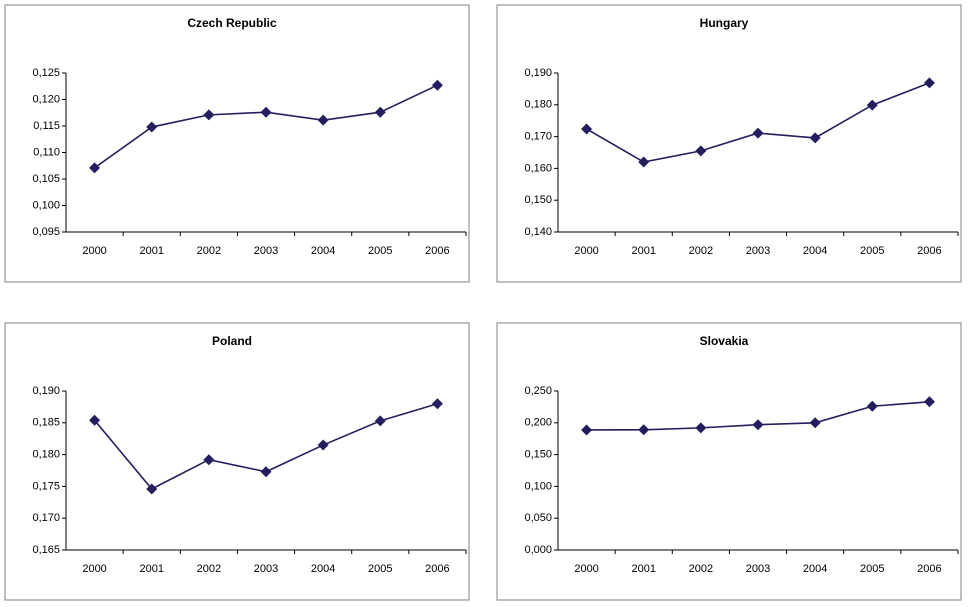  What do you see at coordinates (46, 486) in the screenshot?
I see `y-tick-label: 0,175` at bounding box center [46, 486].